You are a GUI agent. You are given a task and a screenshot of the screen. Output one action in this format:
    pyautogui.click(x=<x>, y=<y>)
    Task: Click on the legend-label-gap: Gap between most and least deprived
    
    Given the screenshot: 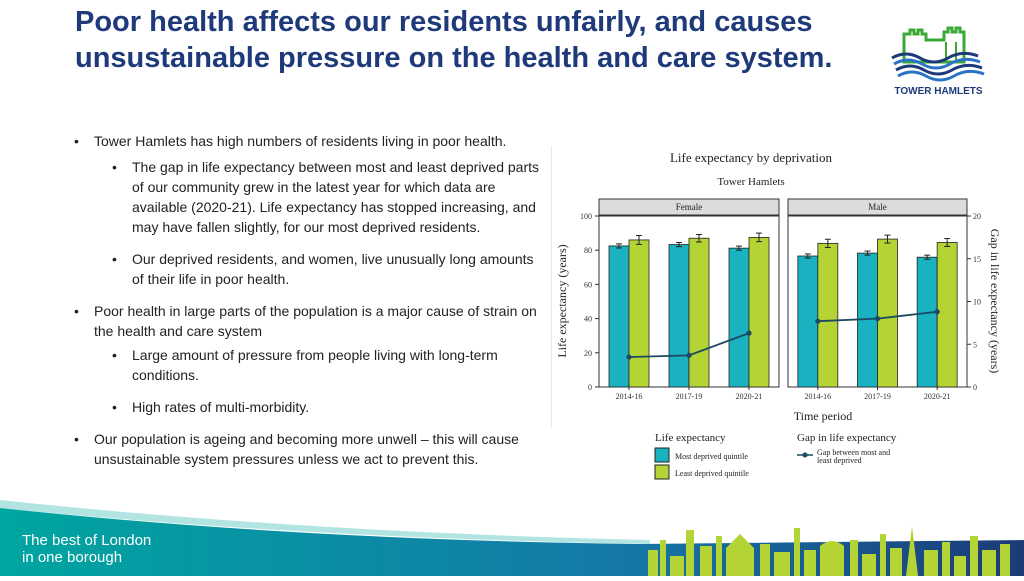 What is the action you would take?
    pyautogui.click(x=854, y=456)
    